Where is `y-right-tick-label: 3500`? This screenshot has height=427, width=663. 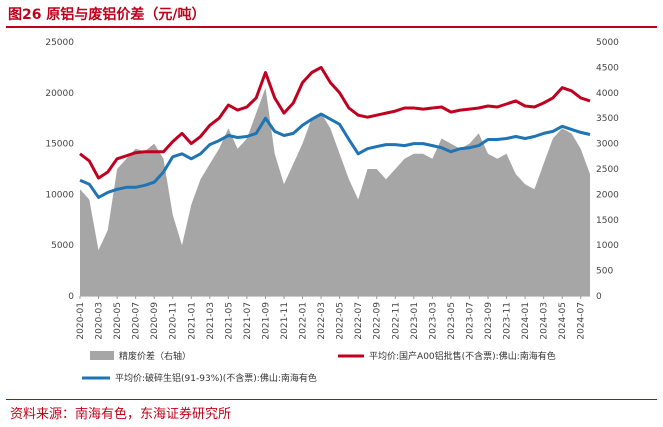 y-right-tick-label: 3500 is located at coordinates (607, 119).